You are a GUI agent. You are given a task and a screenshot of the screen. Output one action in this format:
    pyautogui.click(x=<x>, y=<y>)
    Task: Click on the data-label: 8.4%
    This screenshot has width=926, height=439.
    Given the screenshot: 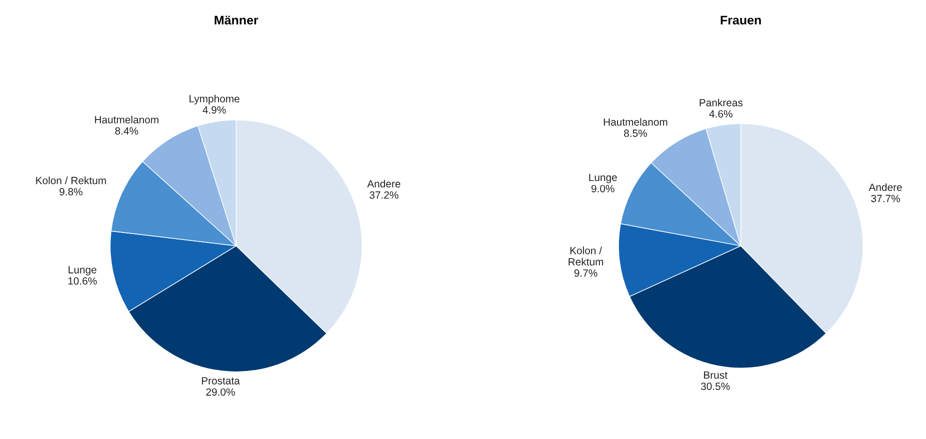 What is the action you would take?
    pyautogui.click(x=126, y=131)
    